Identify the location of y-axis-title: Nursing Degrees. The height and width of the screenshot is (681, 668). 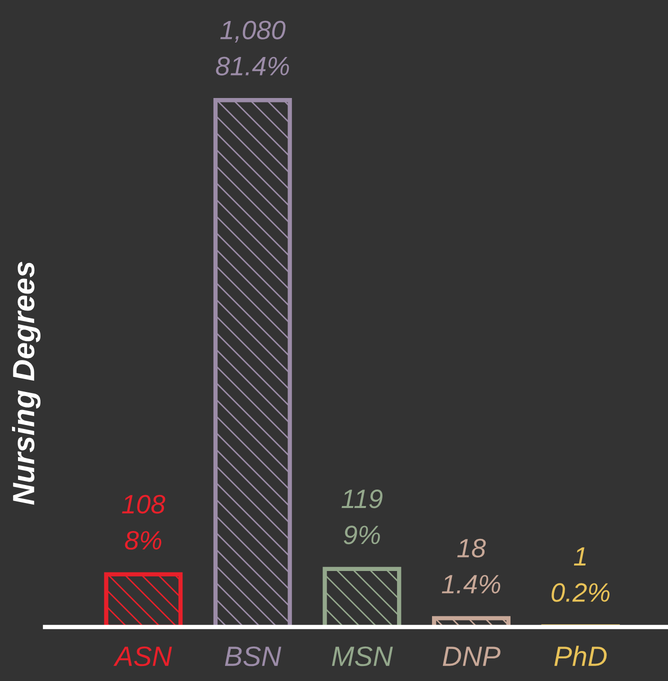
(26, 383).